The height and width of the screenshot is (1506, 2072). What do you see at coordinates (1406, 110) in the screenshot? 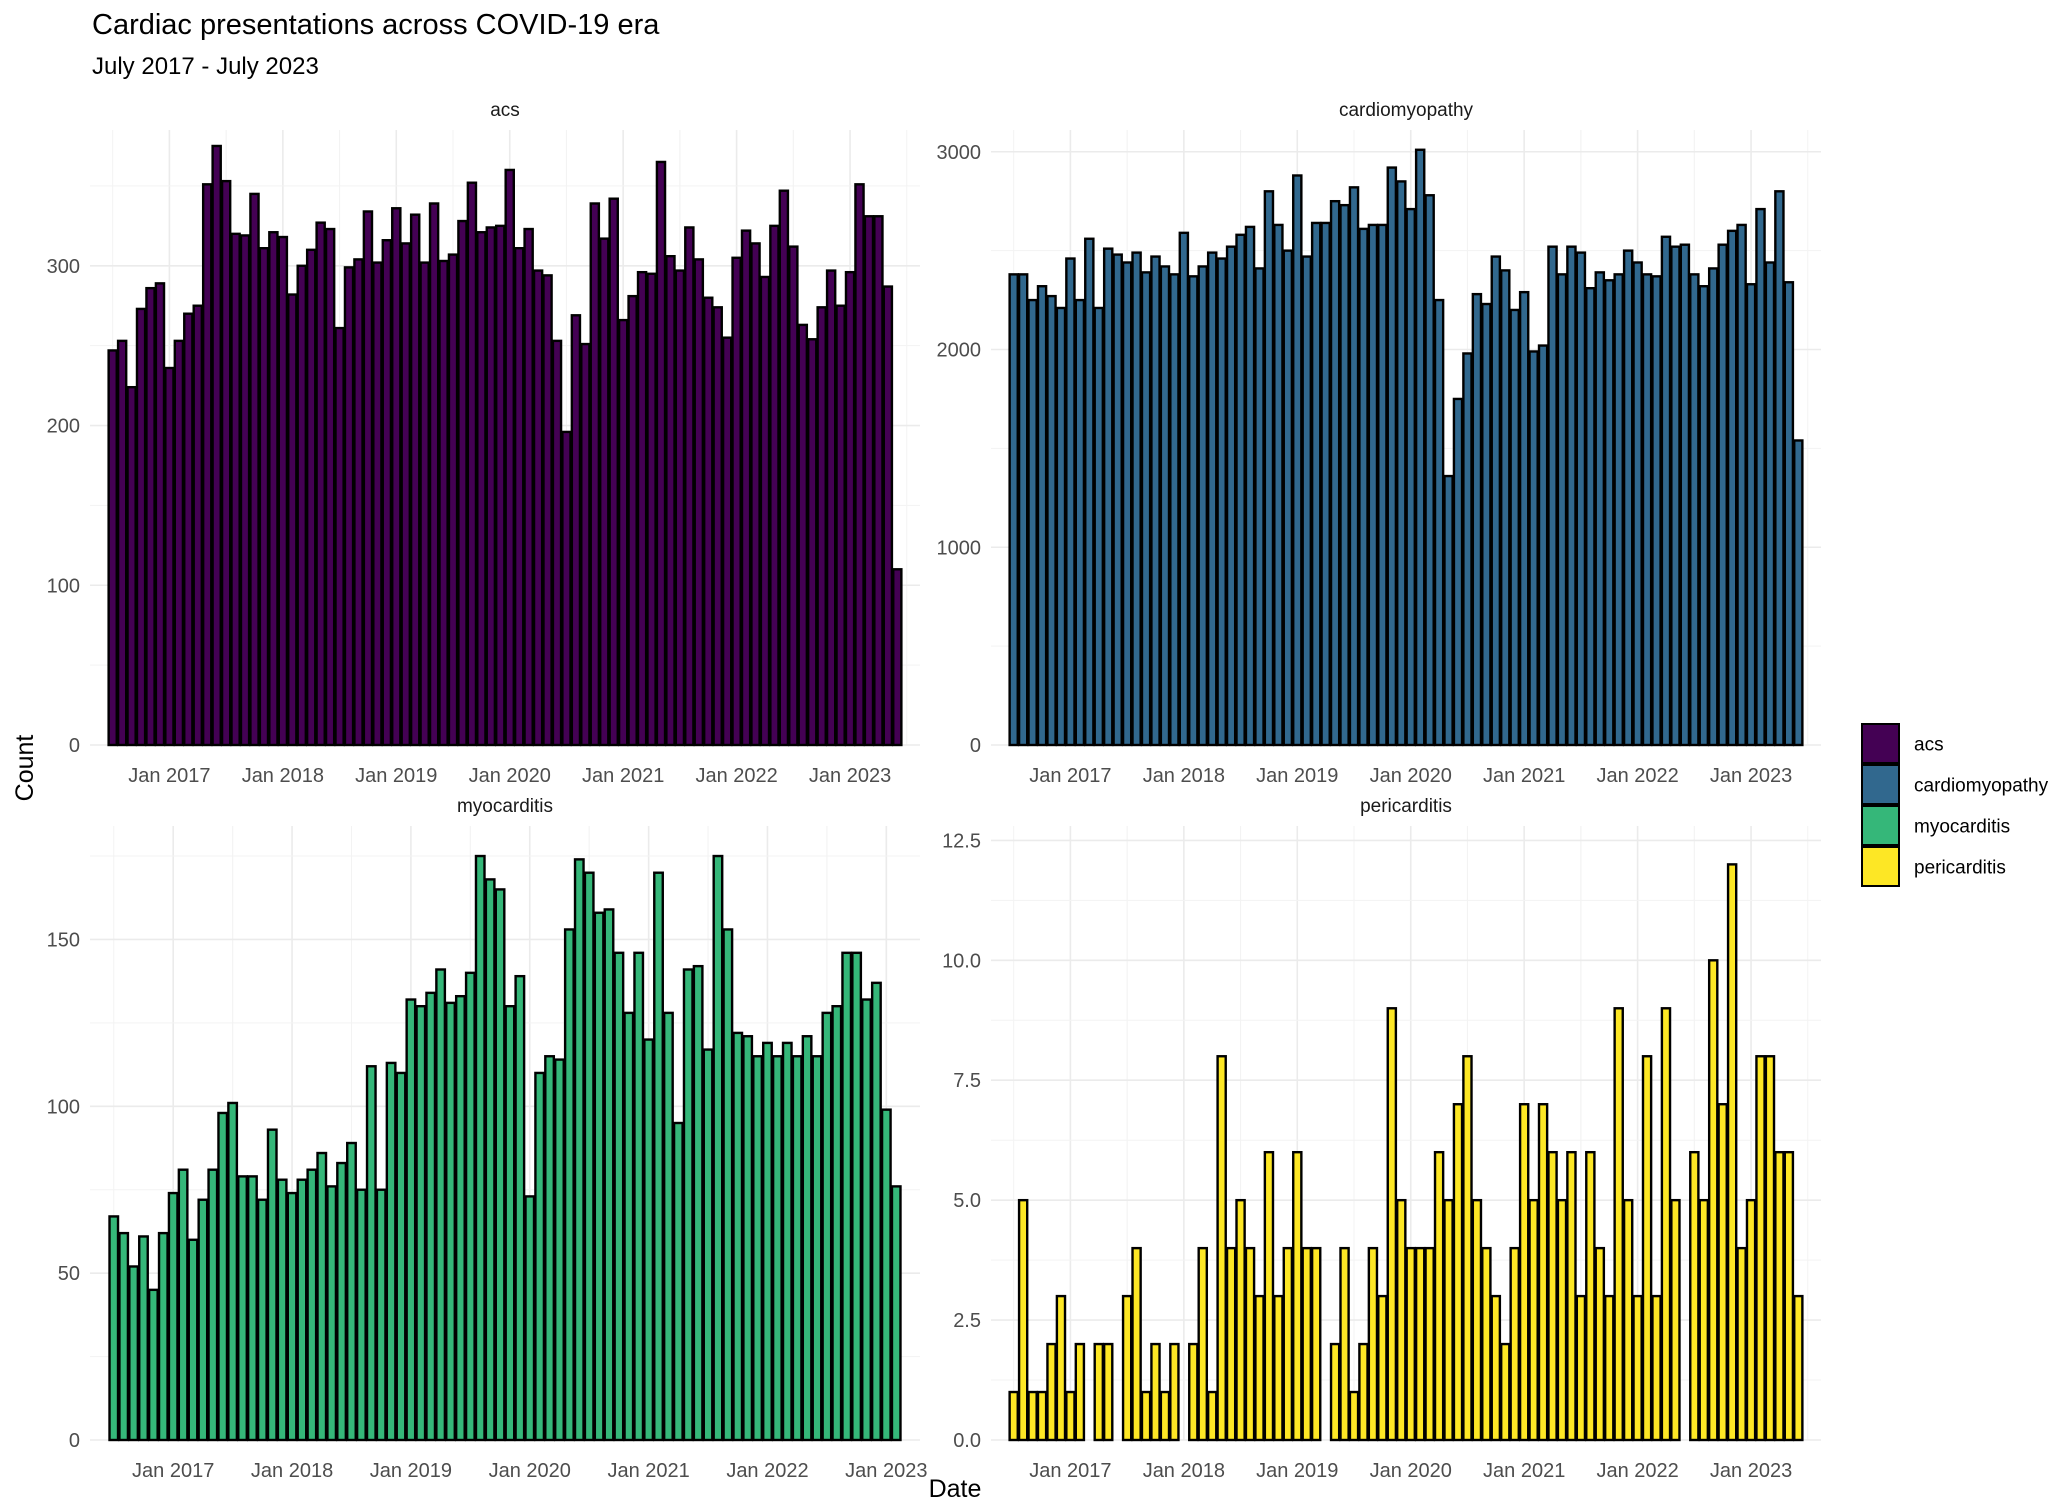
I see `facet-label: cardiomyopathy` at bounding box center [1406, 110].